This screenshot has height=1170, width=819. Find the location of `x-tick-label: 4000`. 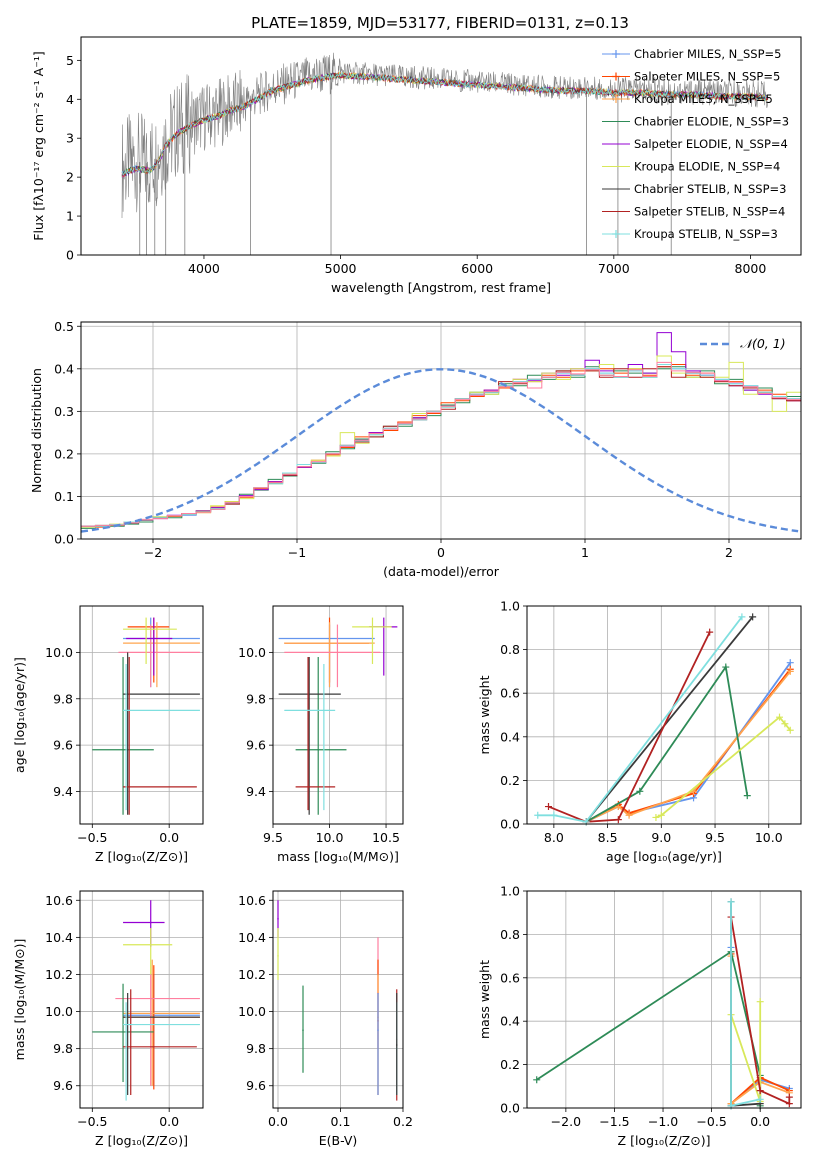

x-tick-label: 4000 is located at coordinates (204, 268).